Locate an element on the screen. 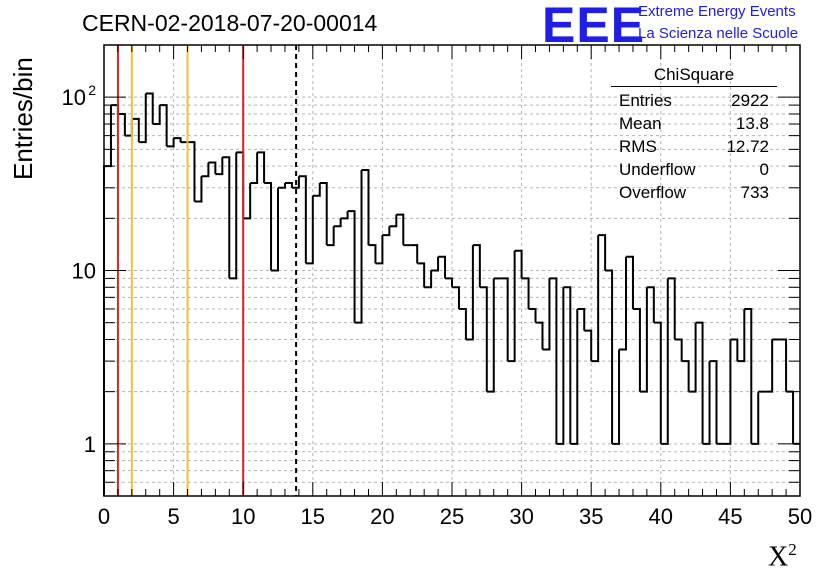  stats-value: 733 is located at coordinates (754, 192).